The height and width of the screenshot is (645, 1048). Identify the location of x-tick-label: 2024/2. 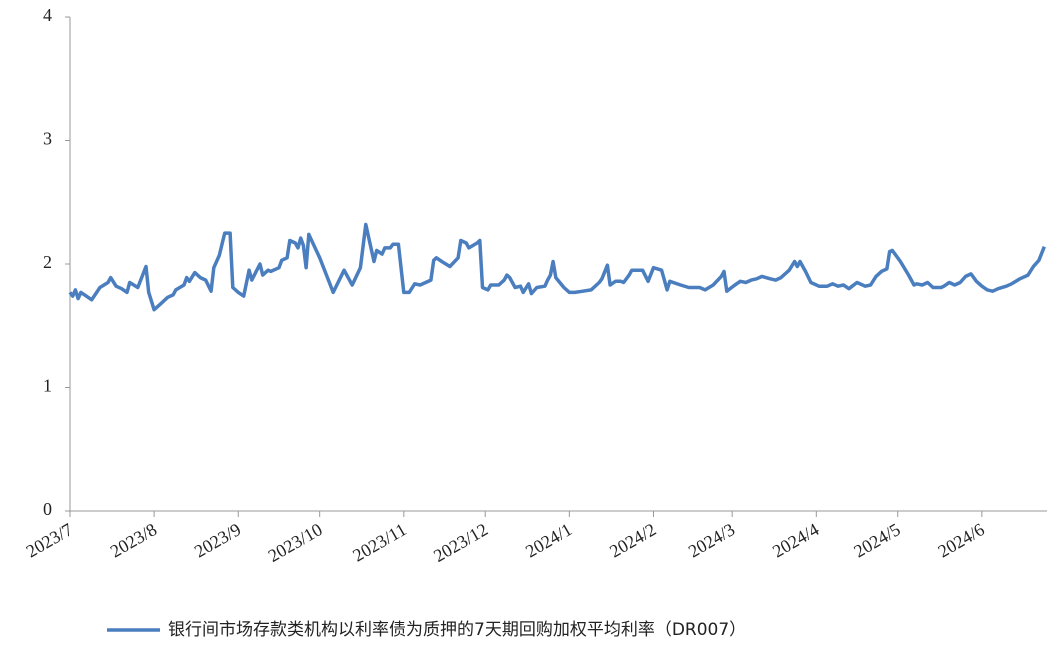
(632, 540).